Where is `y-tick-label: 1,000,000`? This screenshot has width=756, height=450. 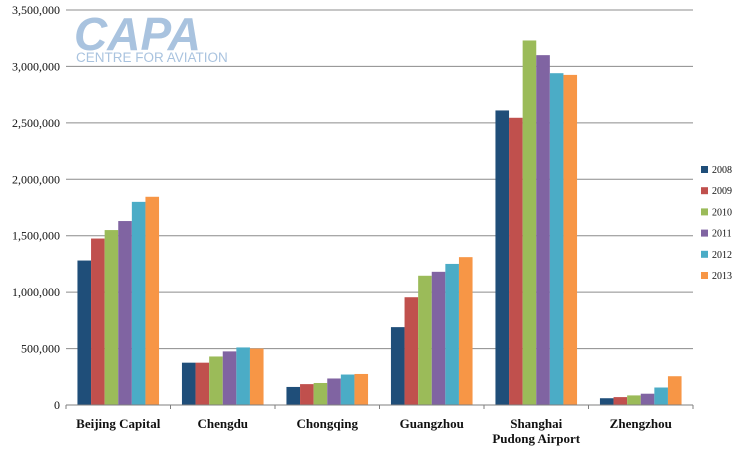 y-tick-label: 1,000,000 is located at coordinates (36, 292).